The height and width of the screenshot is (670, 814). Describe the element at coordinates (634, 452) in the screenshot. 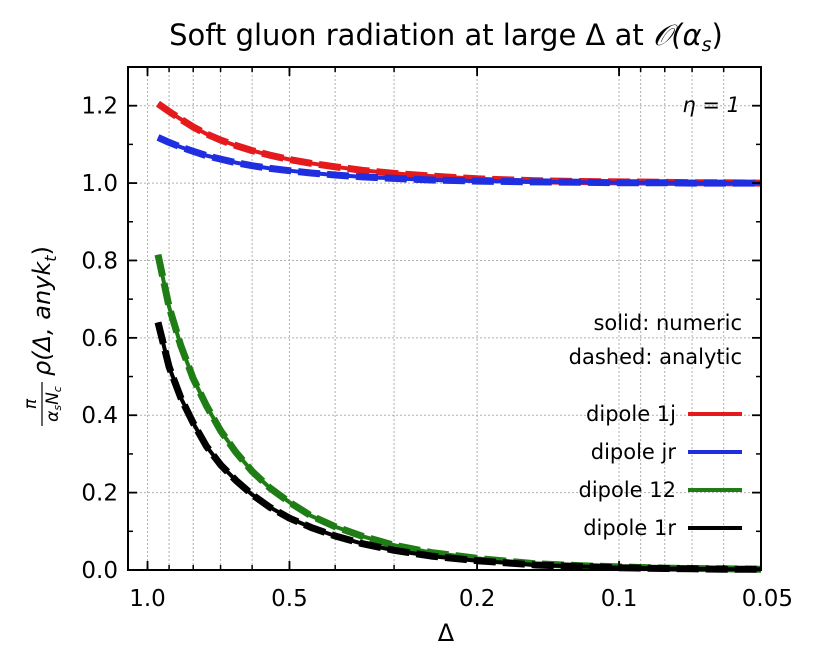

I see `legend-label: dipole jr` at that location.